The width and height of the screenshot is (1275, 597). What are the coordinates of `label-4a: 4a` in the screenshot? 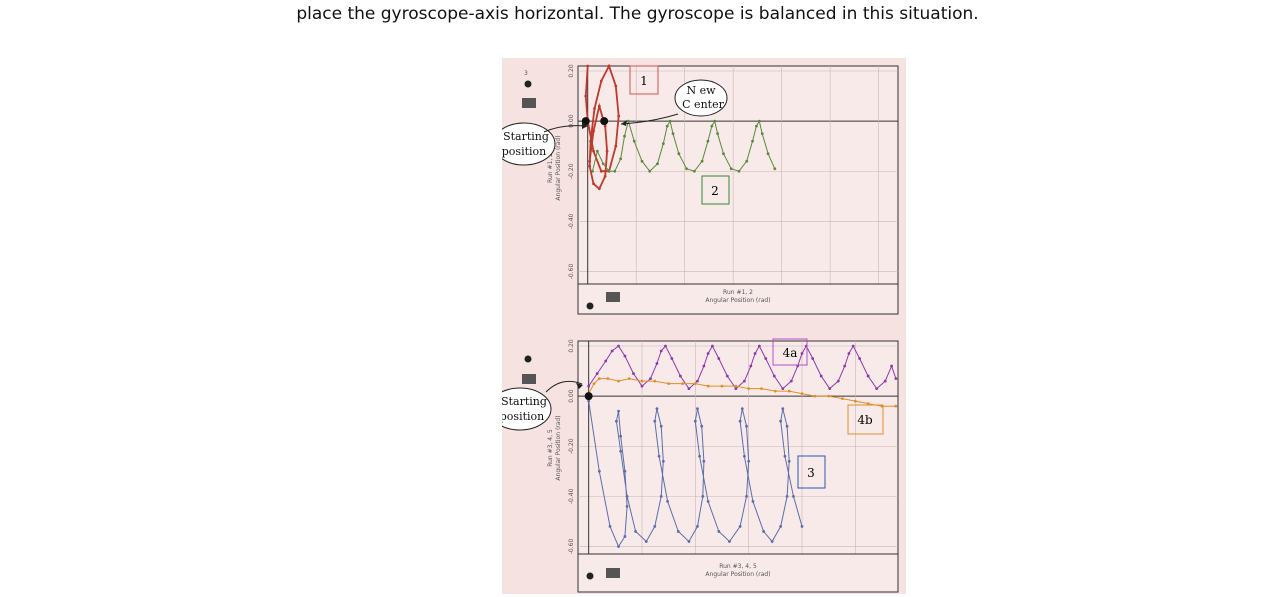 It's located at (790, 353).